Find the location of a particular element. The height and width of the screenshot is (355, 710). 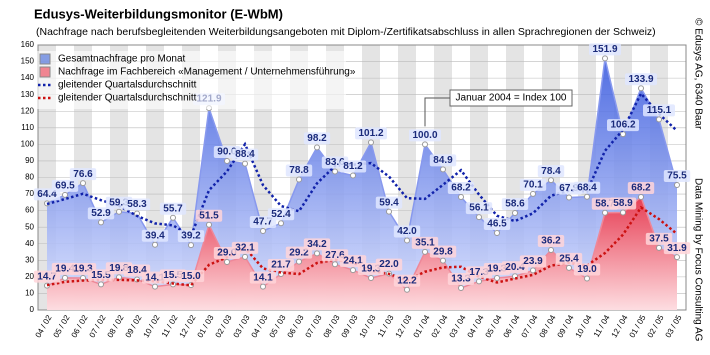

y-tick-label: 100 is located at coordinates (28, 143).